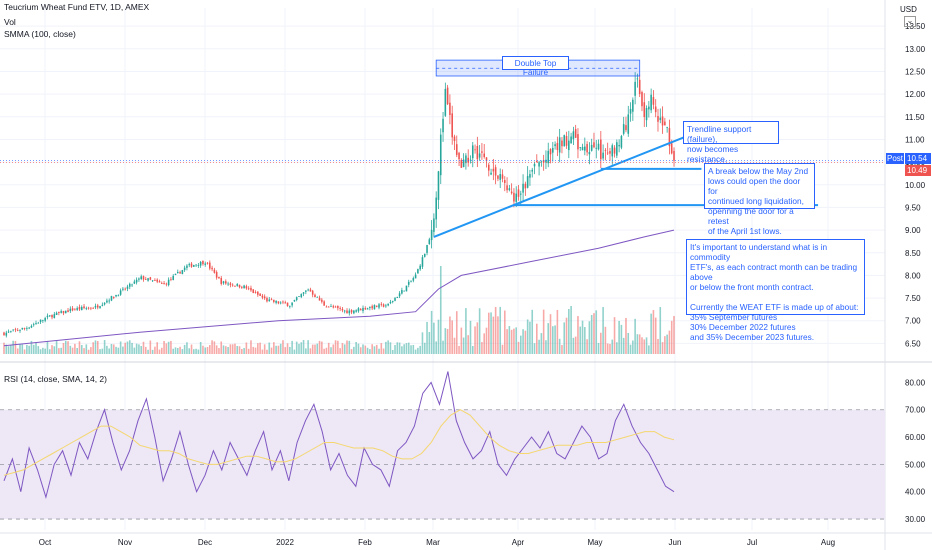 The height and width of the screenshot is (550, 932). Describe the element at coordinates (828, 542) in the screenshot. I see `time-tick-label: Aug` at that location.